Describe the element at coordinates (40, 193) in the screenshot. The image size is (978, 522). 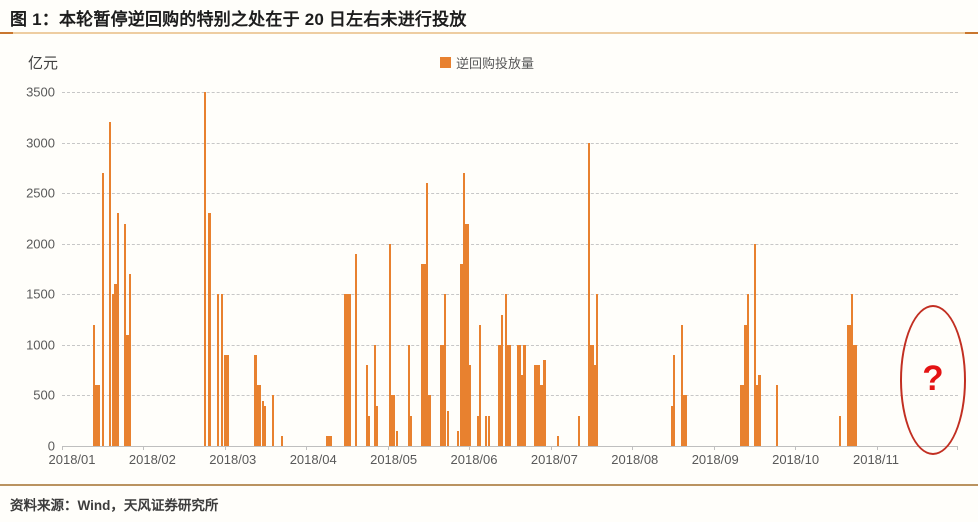
I see `y-axis-label: 2500` at that location.